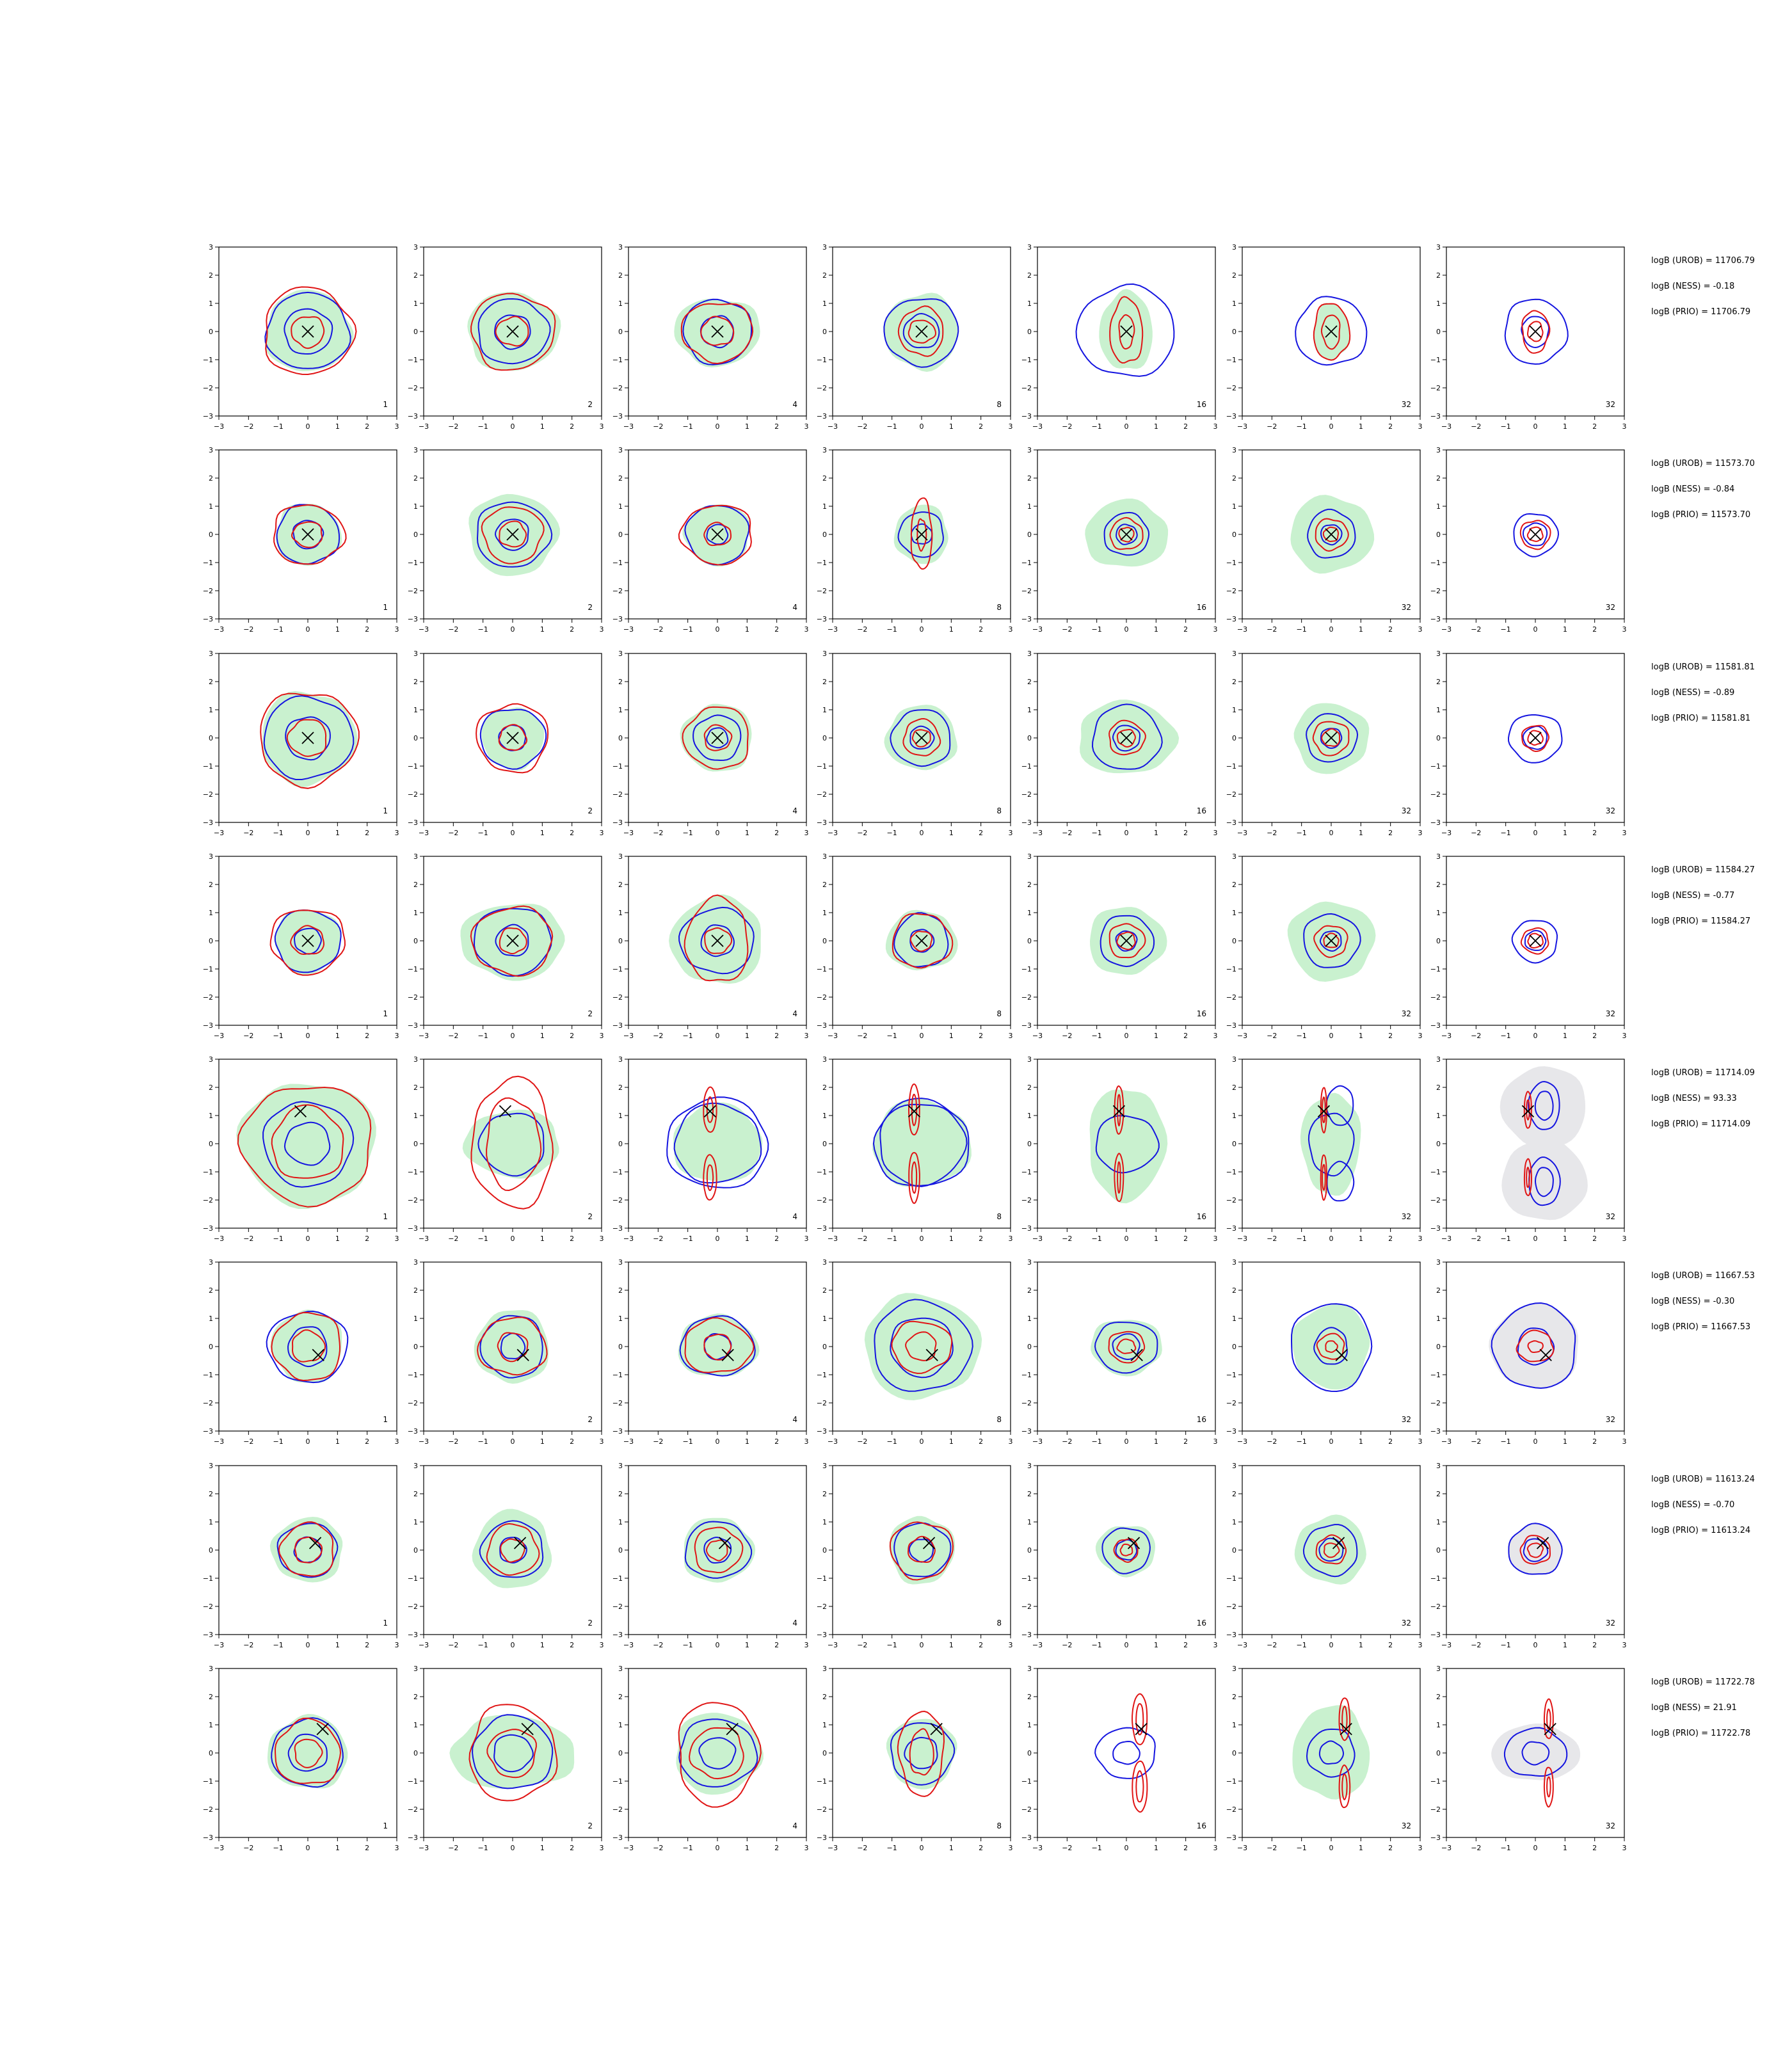 The height and width of the screenshot is (2048, 1792). Describe the element at coordinates (385, 404) in the screenshot. I see `panel-corner-label: 1` at that location.